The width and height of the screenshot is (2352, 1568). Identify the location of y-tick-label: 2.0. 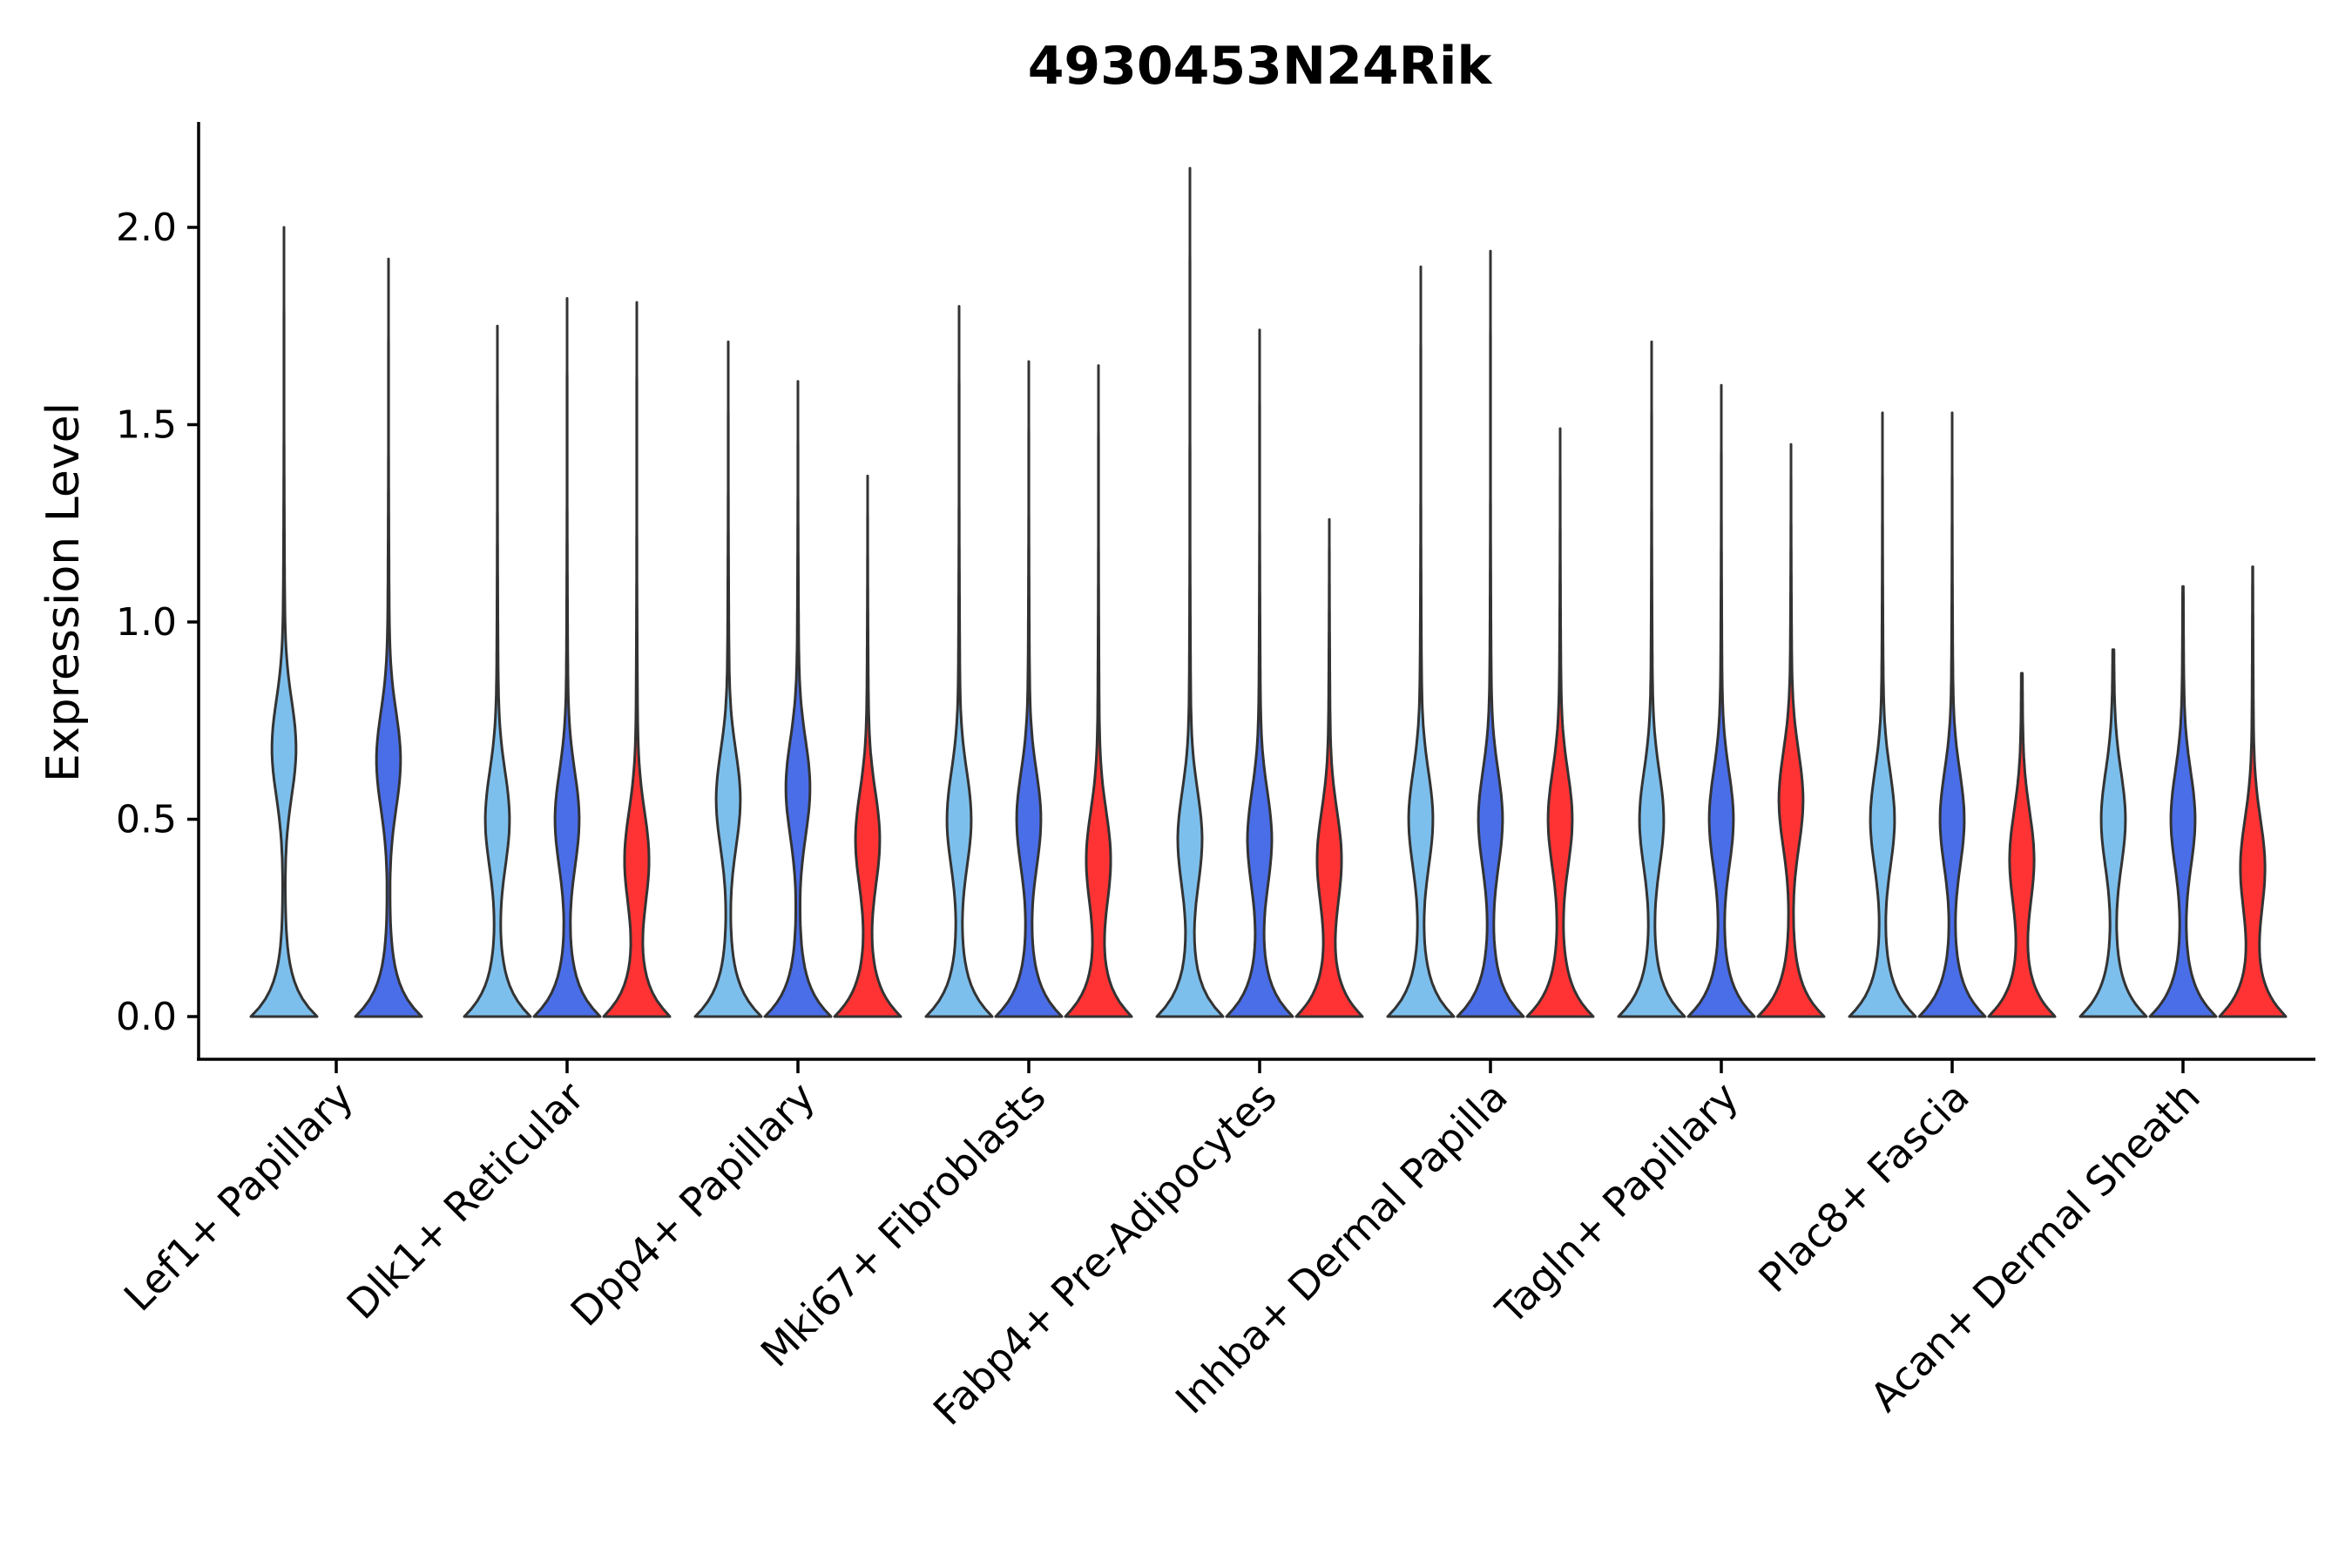
(146, 228).